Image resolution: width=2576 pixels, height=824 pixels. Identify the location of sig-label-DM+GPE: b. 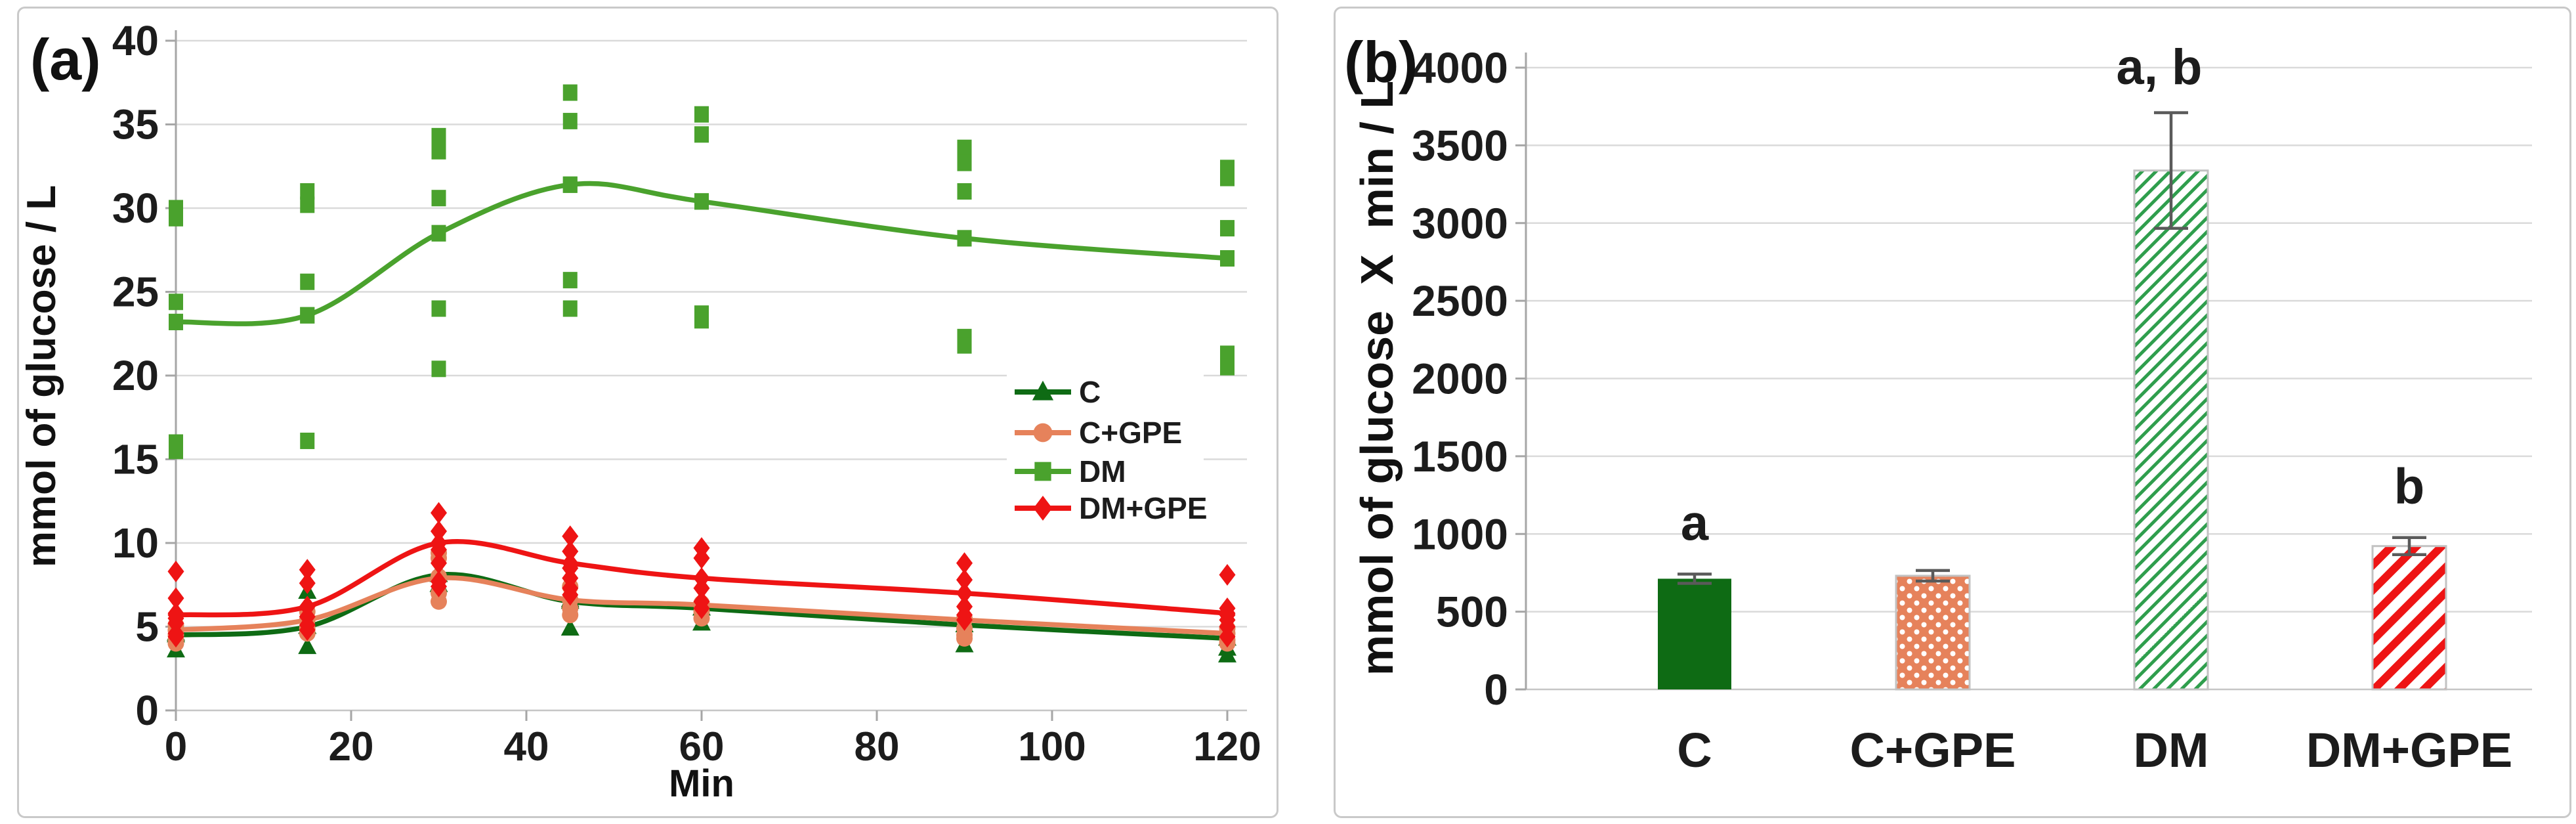
(2409, 487).